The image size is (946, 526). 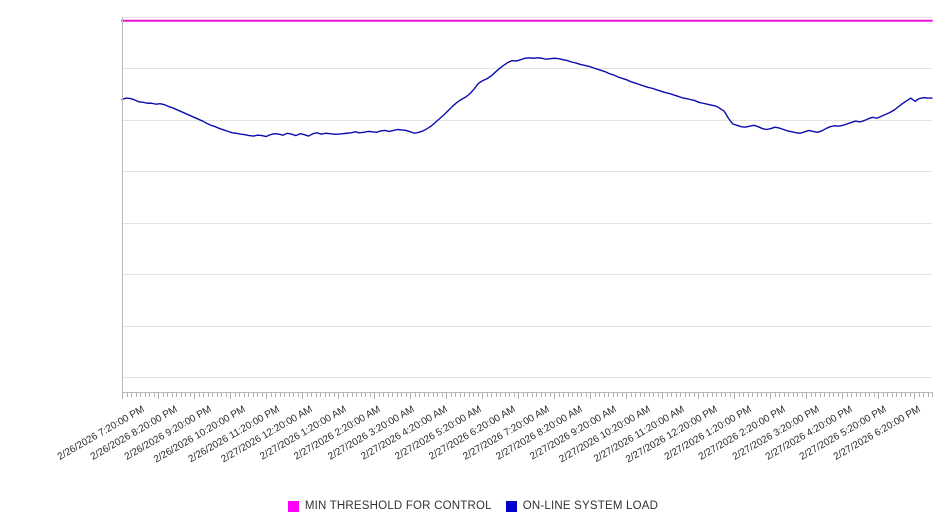 I want to click on legend-entry: MIN THRESHOLD FOR CONTROL, so click(x=389, y=506).